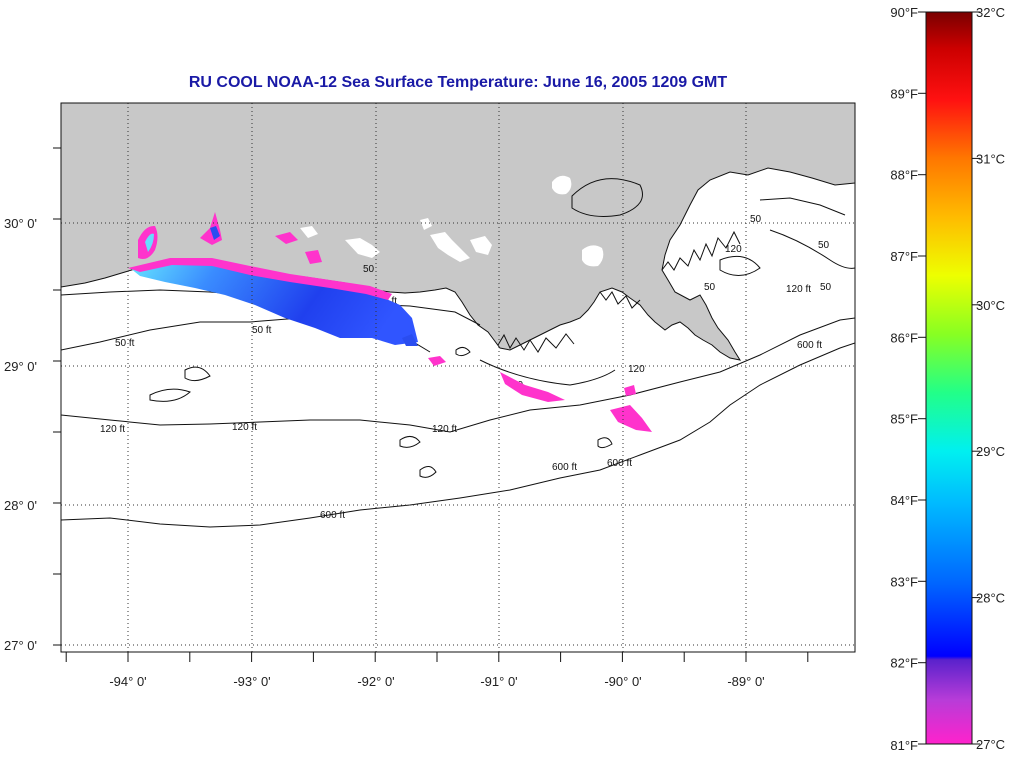 Image resolution: width=1024 pixels, height=761 pixels. Describe the element at coordinates (990, 158) in the screenshot. I see `celsius-label: 31°C` at that location.